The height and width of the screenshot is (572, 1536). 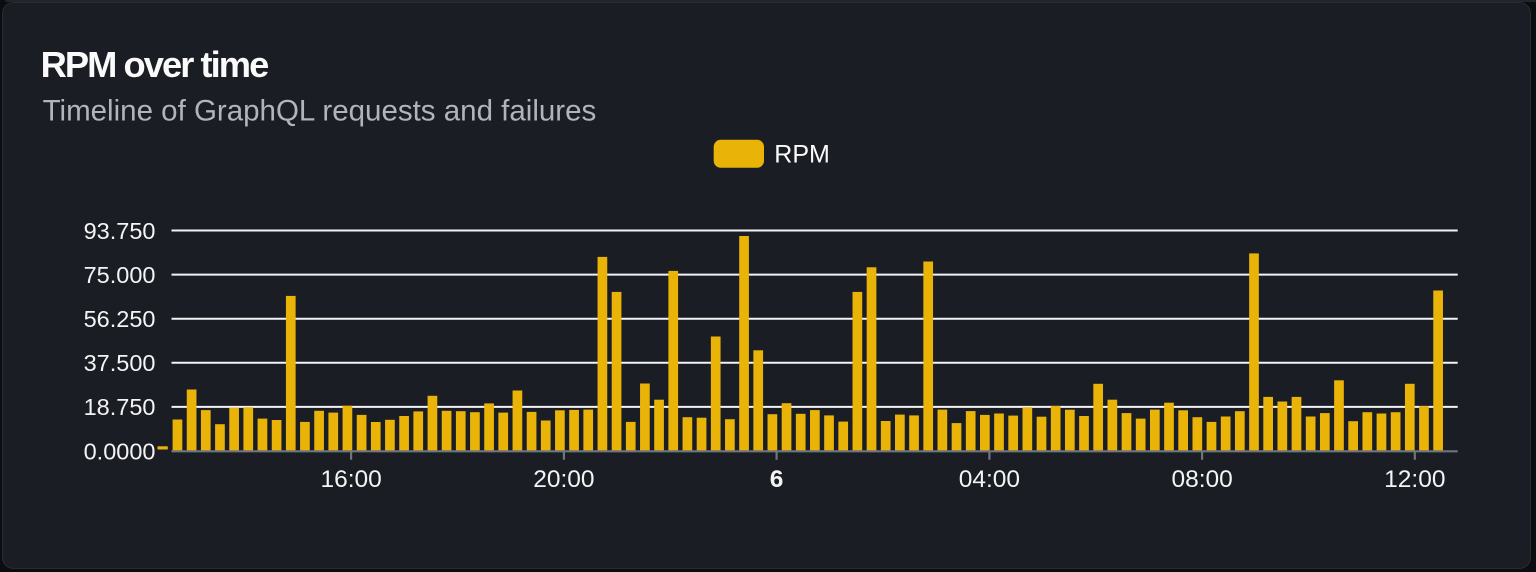 I want to click on svg-text: RPM over time, so click(x=155, y=64).